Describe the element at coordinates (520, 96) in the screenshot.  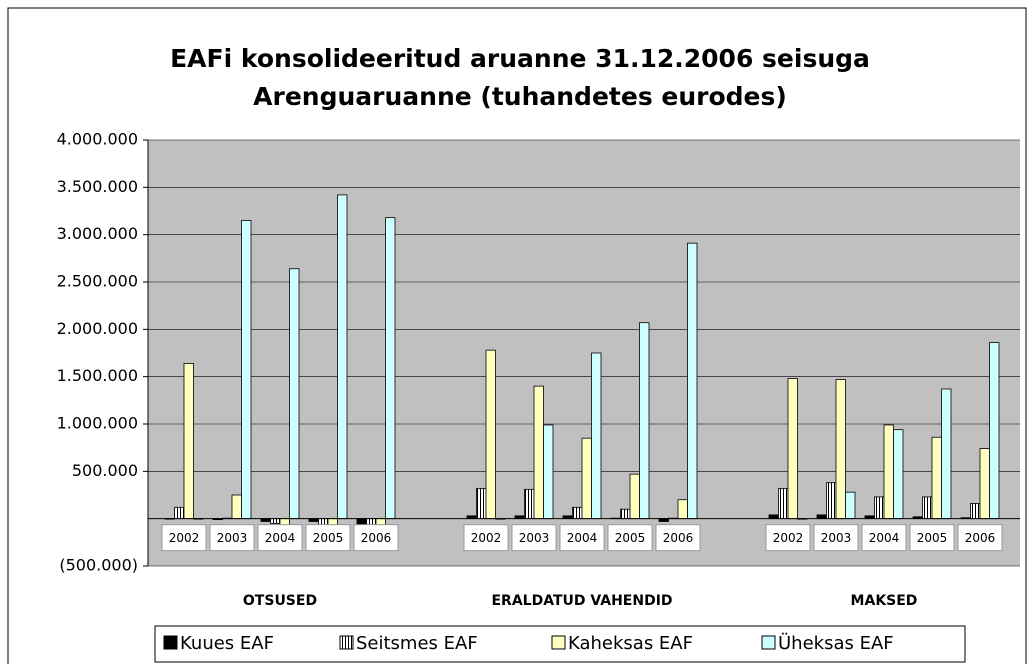
I see `chart-subtitle: Arenguaruanne (tuhandetes eurodes)` at that location.